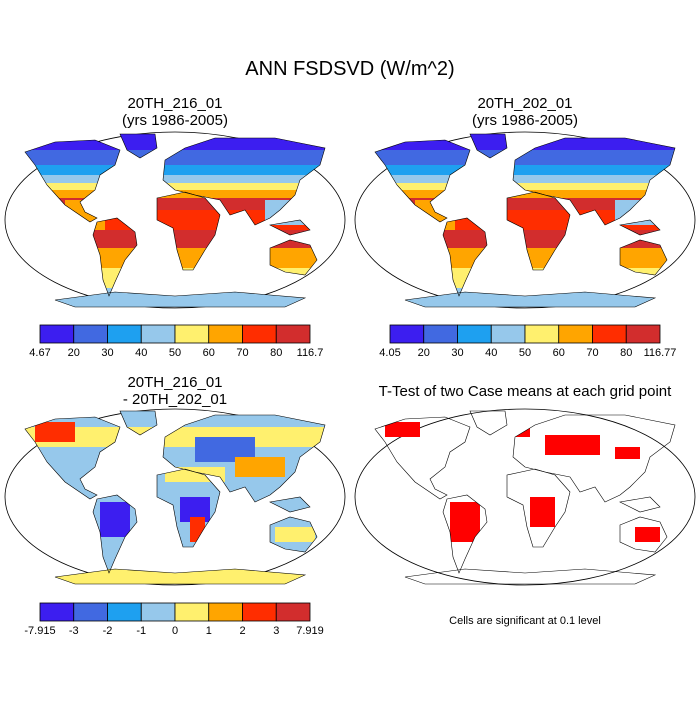 This screenshot has width=700, height=705. I want to click on figure-title: ANN FSDSVD (W/m^2), so click(349, 69).